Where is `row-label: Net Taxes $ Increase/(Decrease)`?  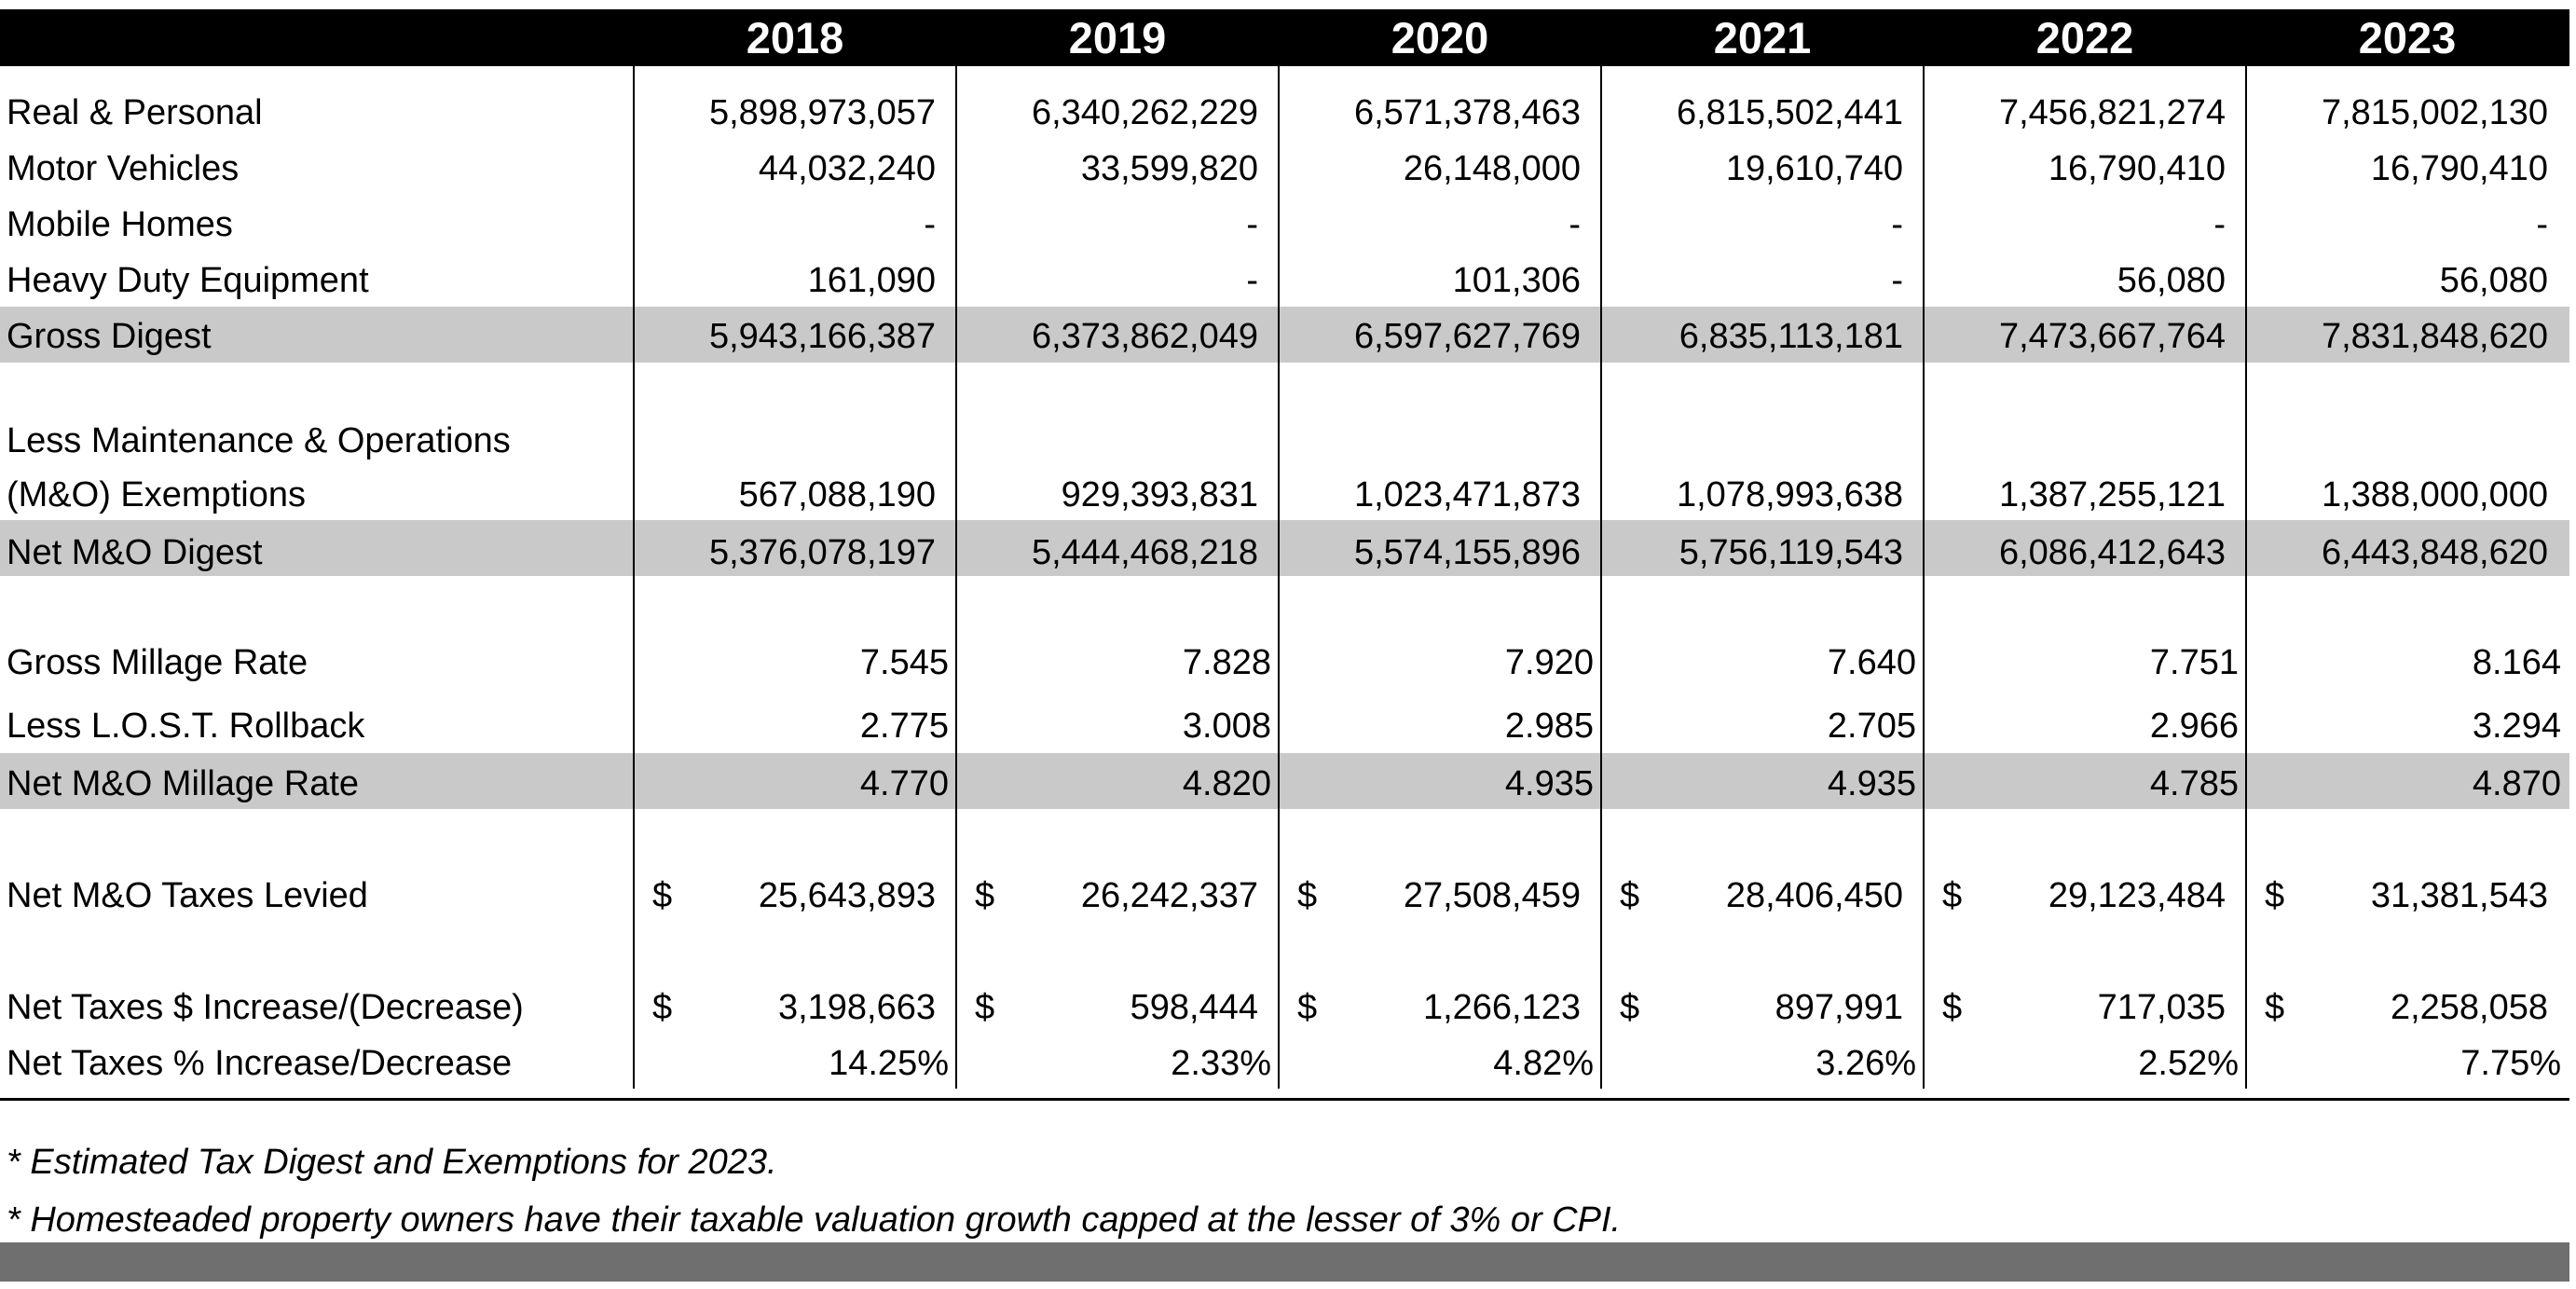
row-label: Net Taxes $ Increase/(Decrease) is located at coordinates (265, 1007).